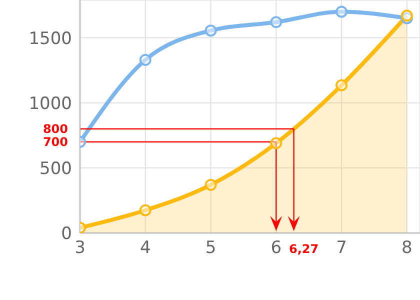 This screenshot has width=420, height=300. Describe the element at coordinates (55, 141) in the screenshot. I see `ref-line-label: 700` at that location.